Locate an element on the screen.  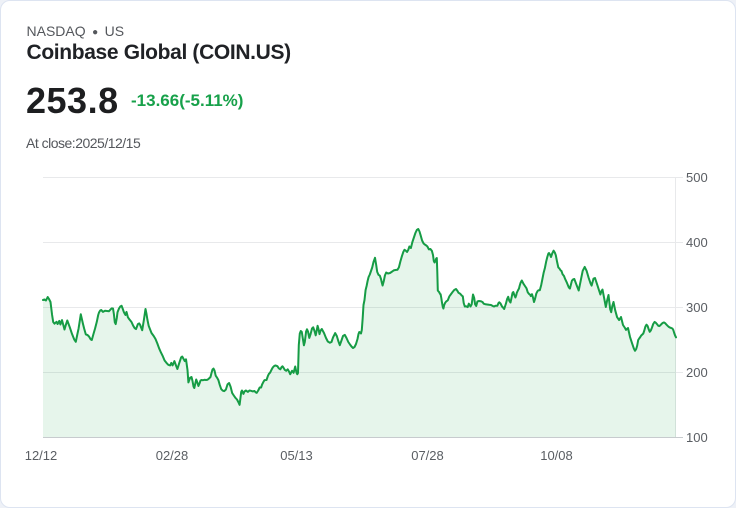
svg-text: 10/08 is located at coordinates (556, 455).